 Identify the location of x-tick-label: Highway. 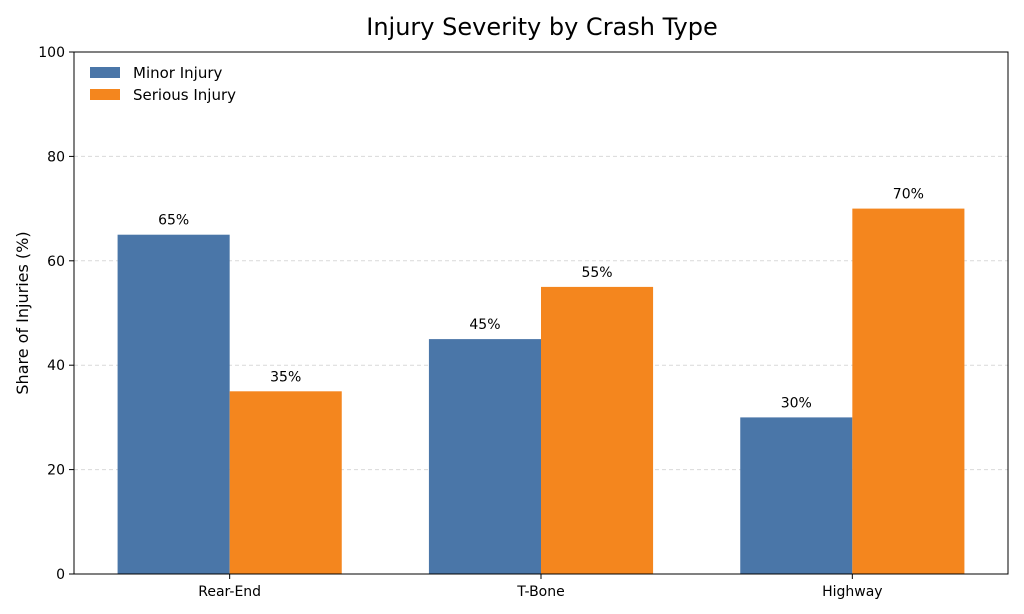
(852, 592).